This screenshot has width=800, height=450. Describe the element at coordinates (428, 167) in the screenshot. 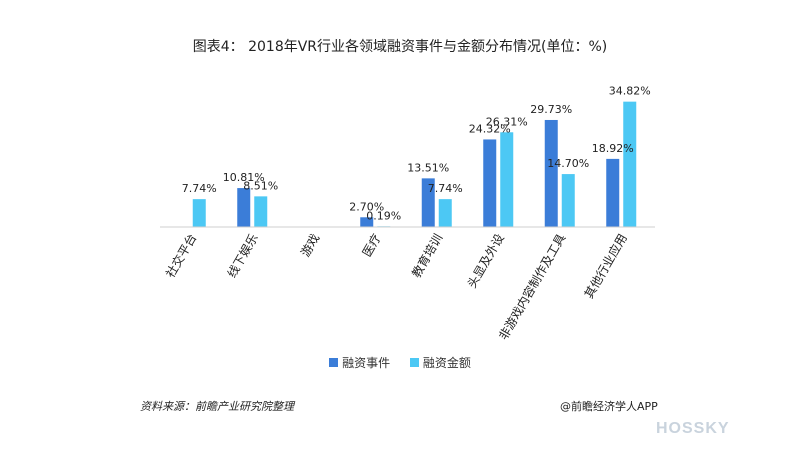

I see `data-label-events-4: 13.51%` at that location.